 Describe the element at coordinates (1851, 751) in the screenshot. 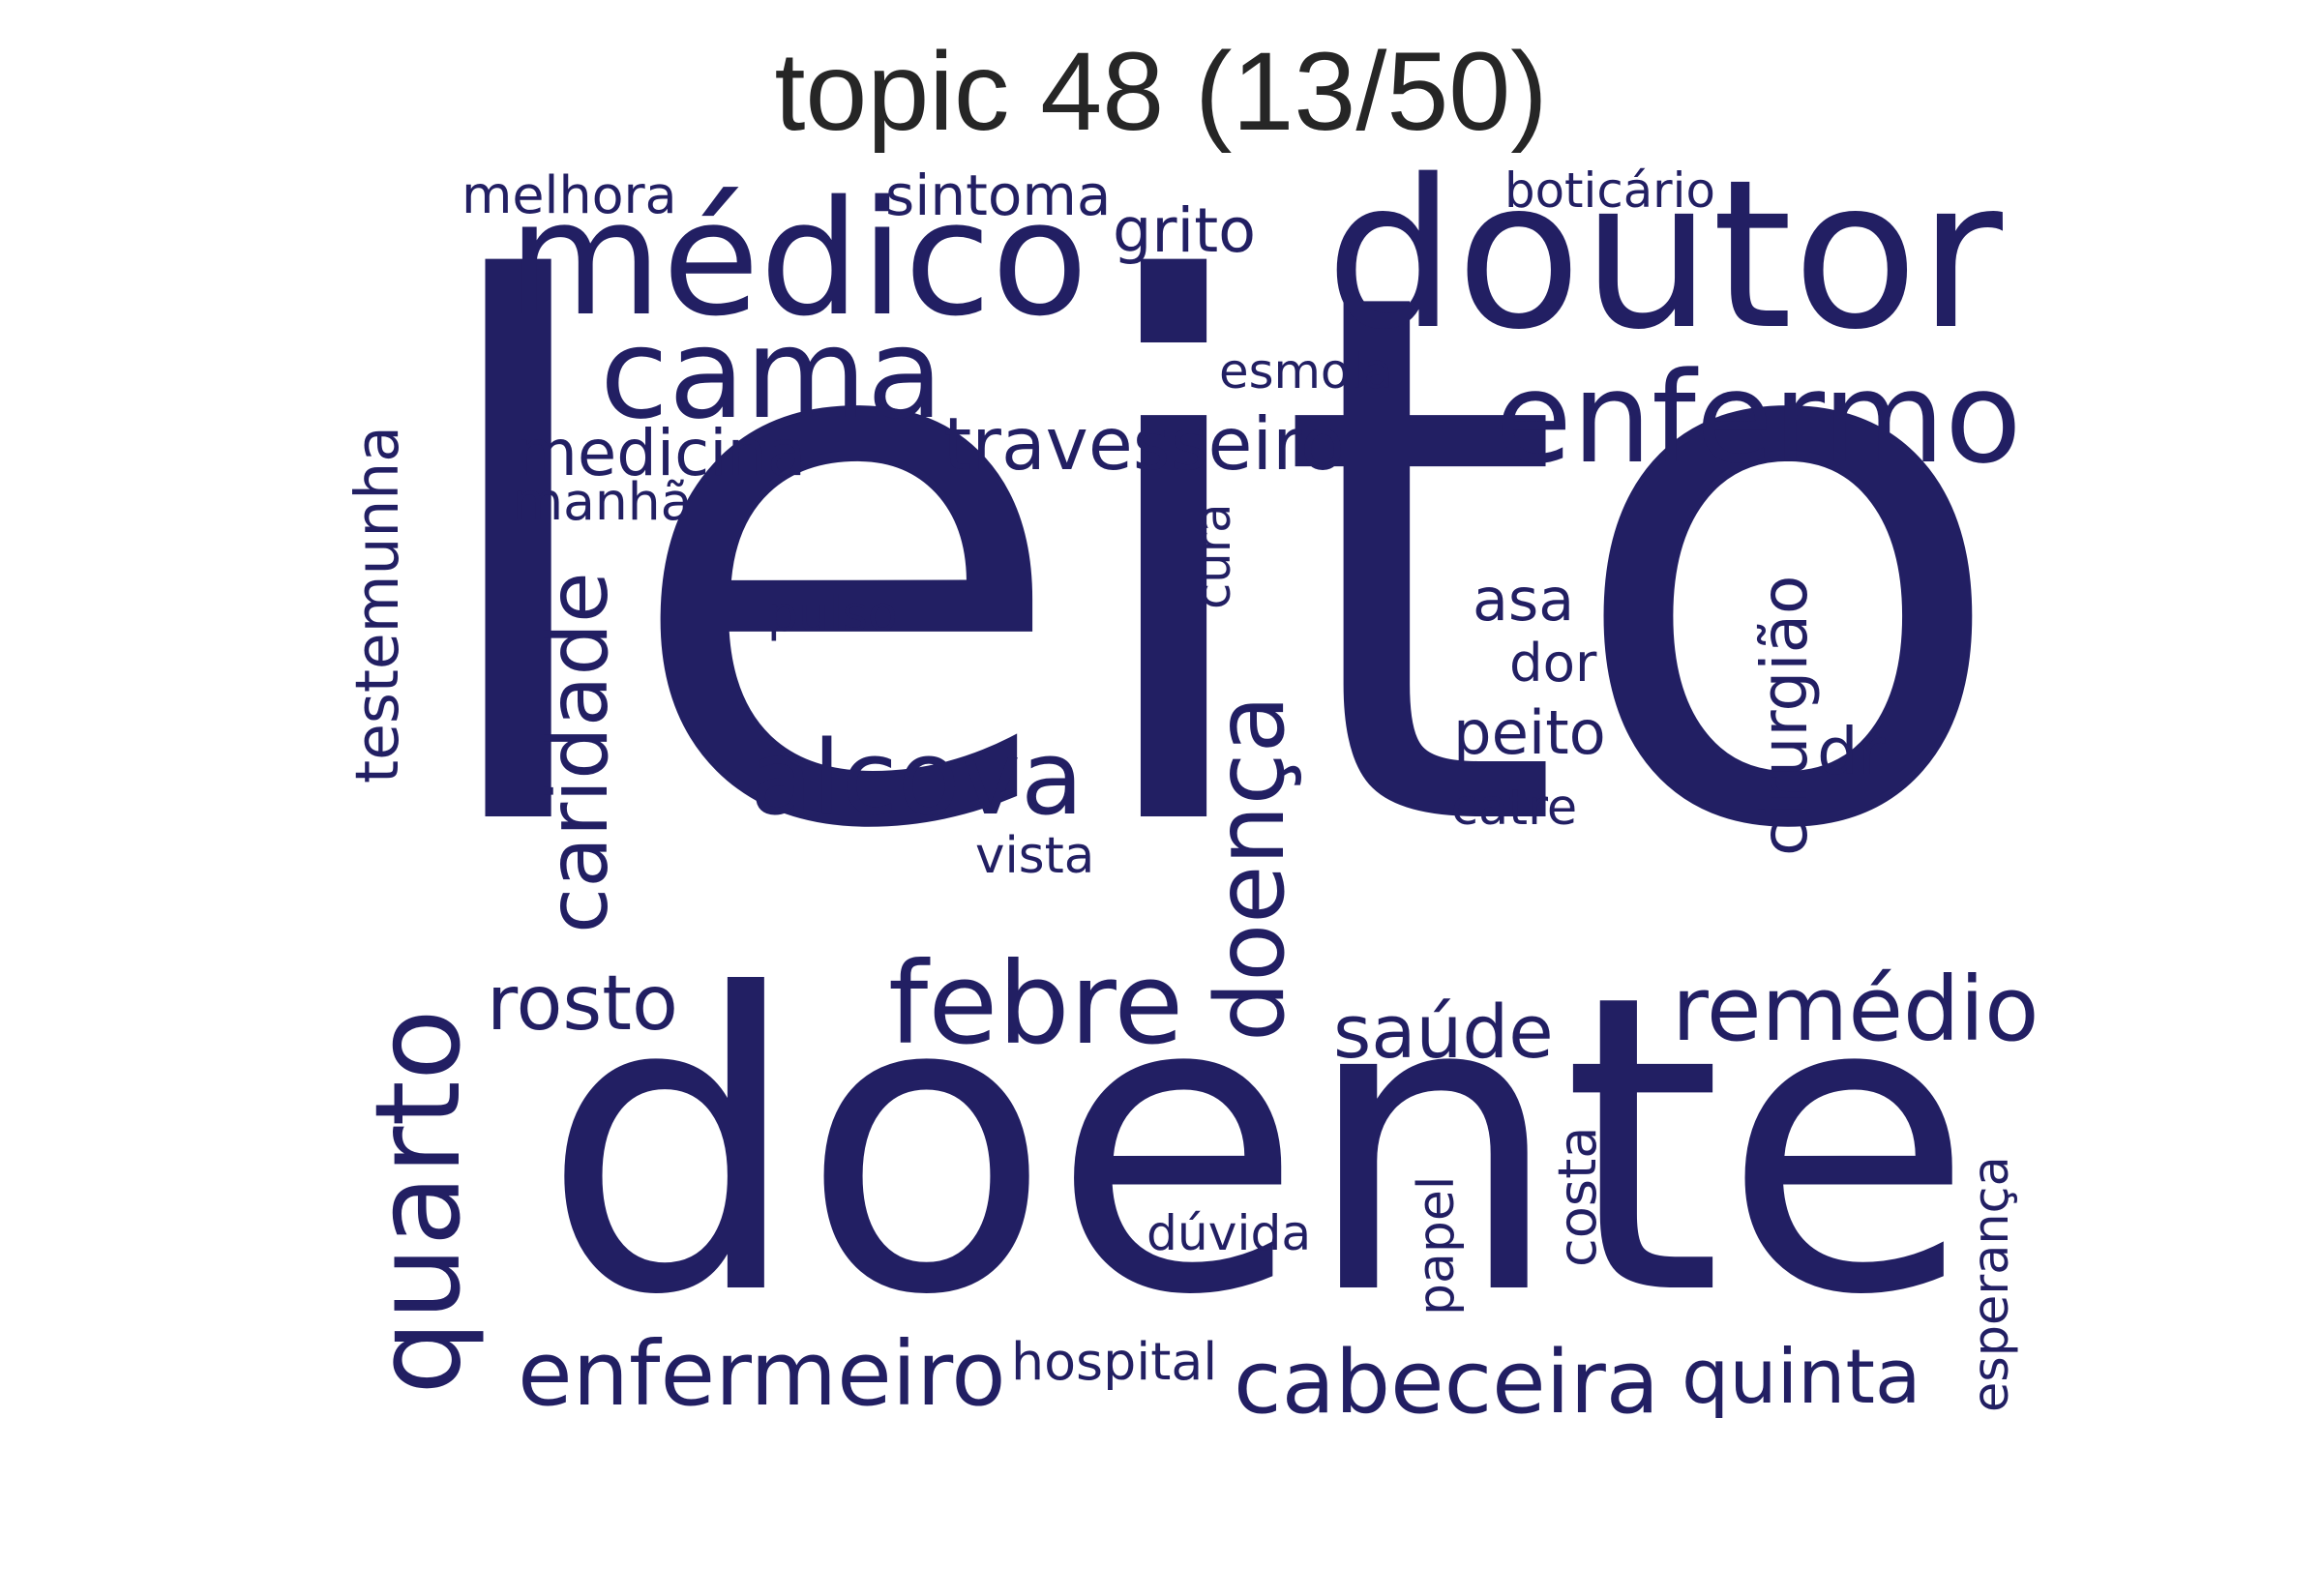

I see `word-dr: dr` at that location.